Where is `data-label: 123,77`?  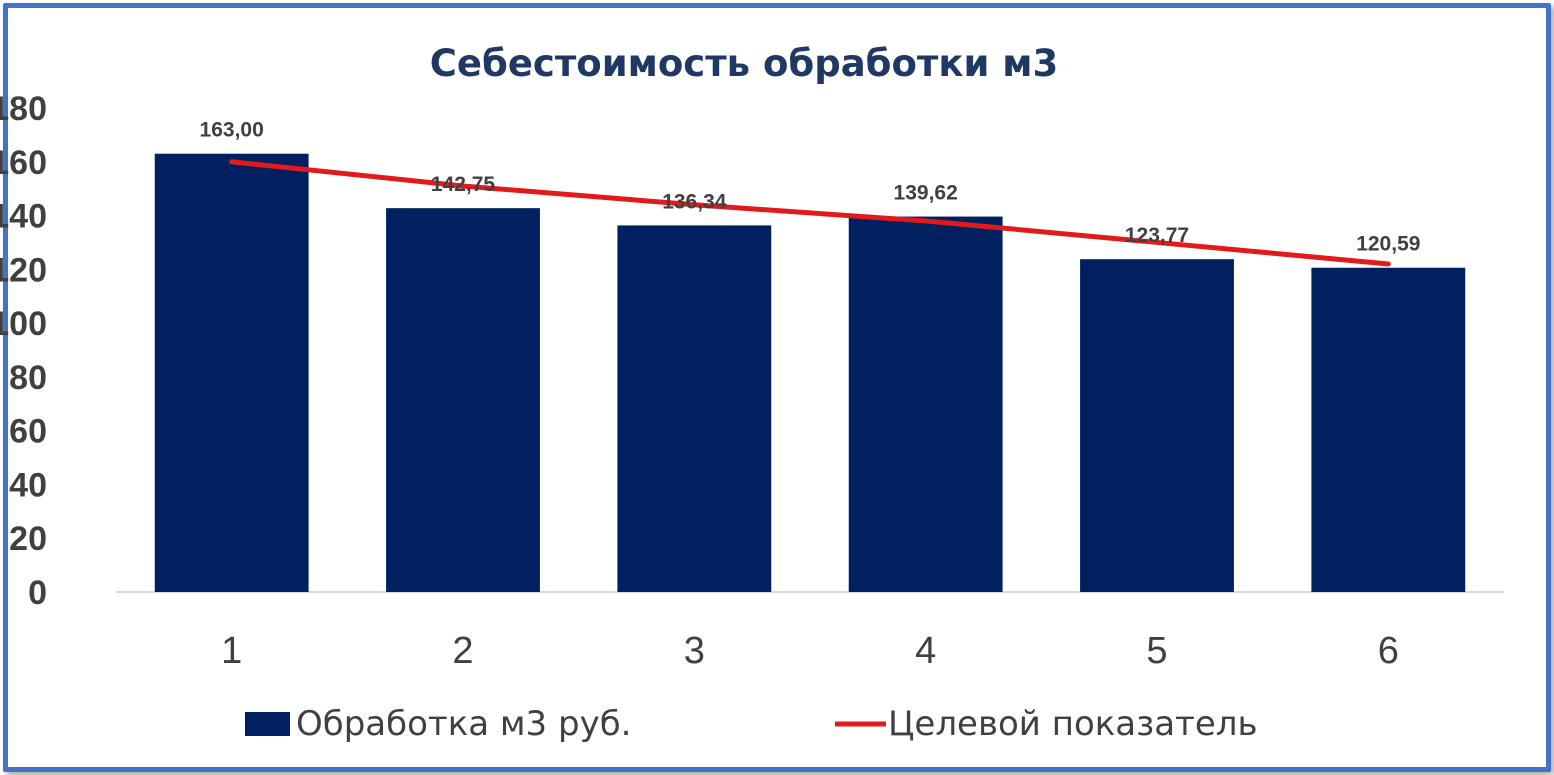
data-label: 123,77 is located at coordinates (1157, 235).